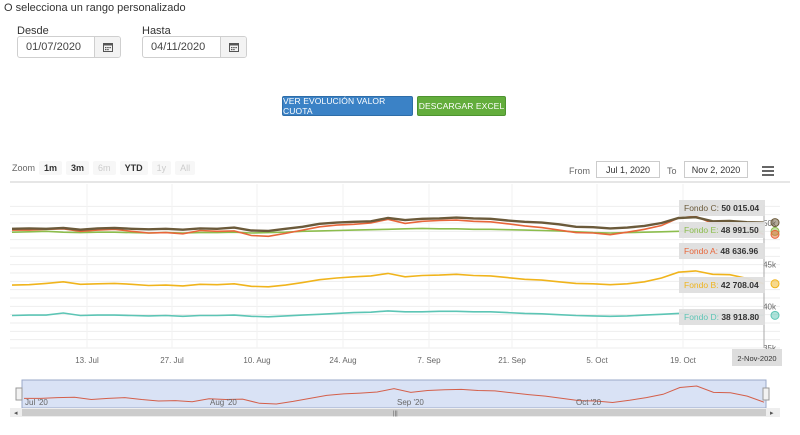 The width and height of the screenshot is (800, 435). Describe the element at coordinates (766, 394) in the screenshot. I see `navigator-right-handle` at that location.